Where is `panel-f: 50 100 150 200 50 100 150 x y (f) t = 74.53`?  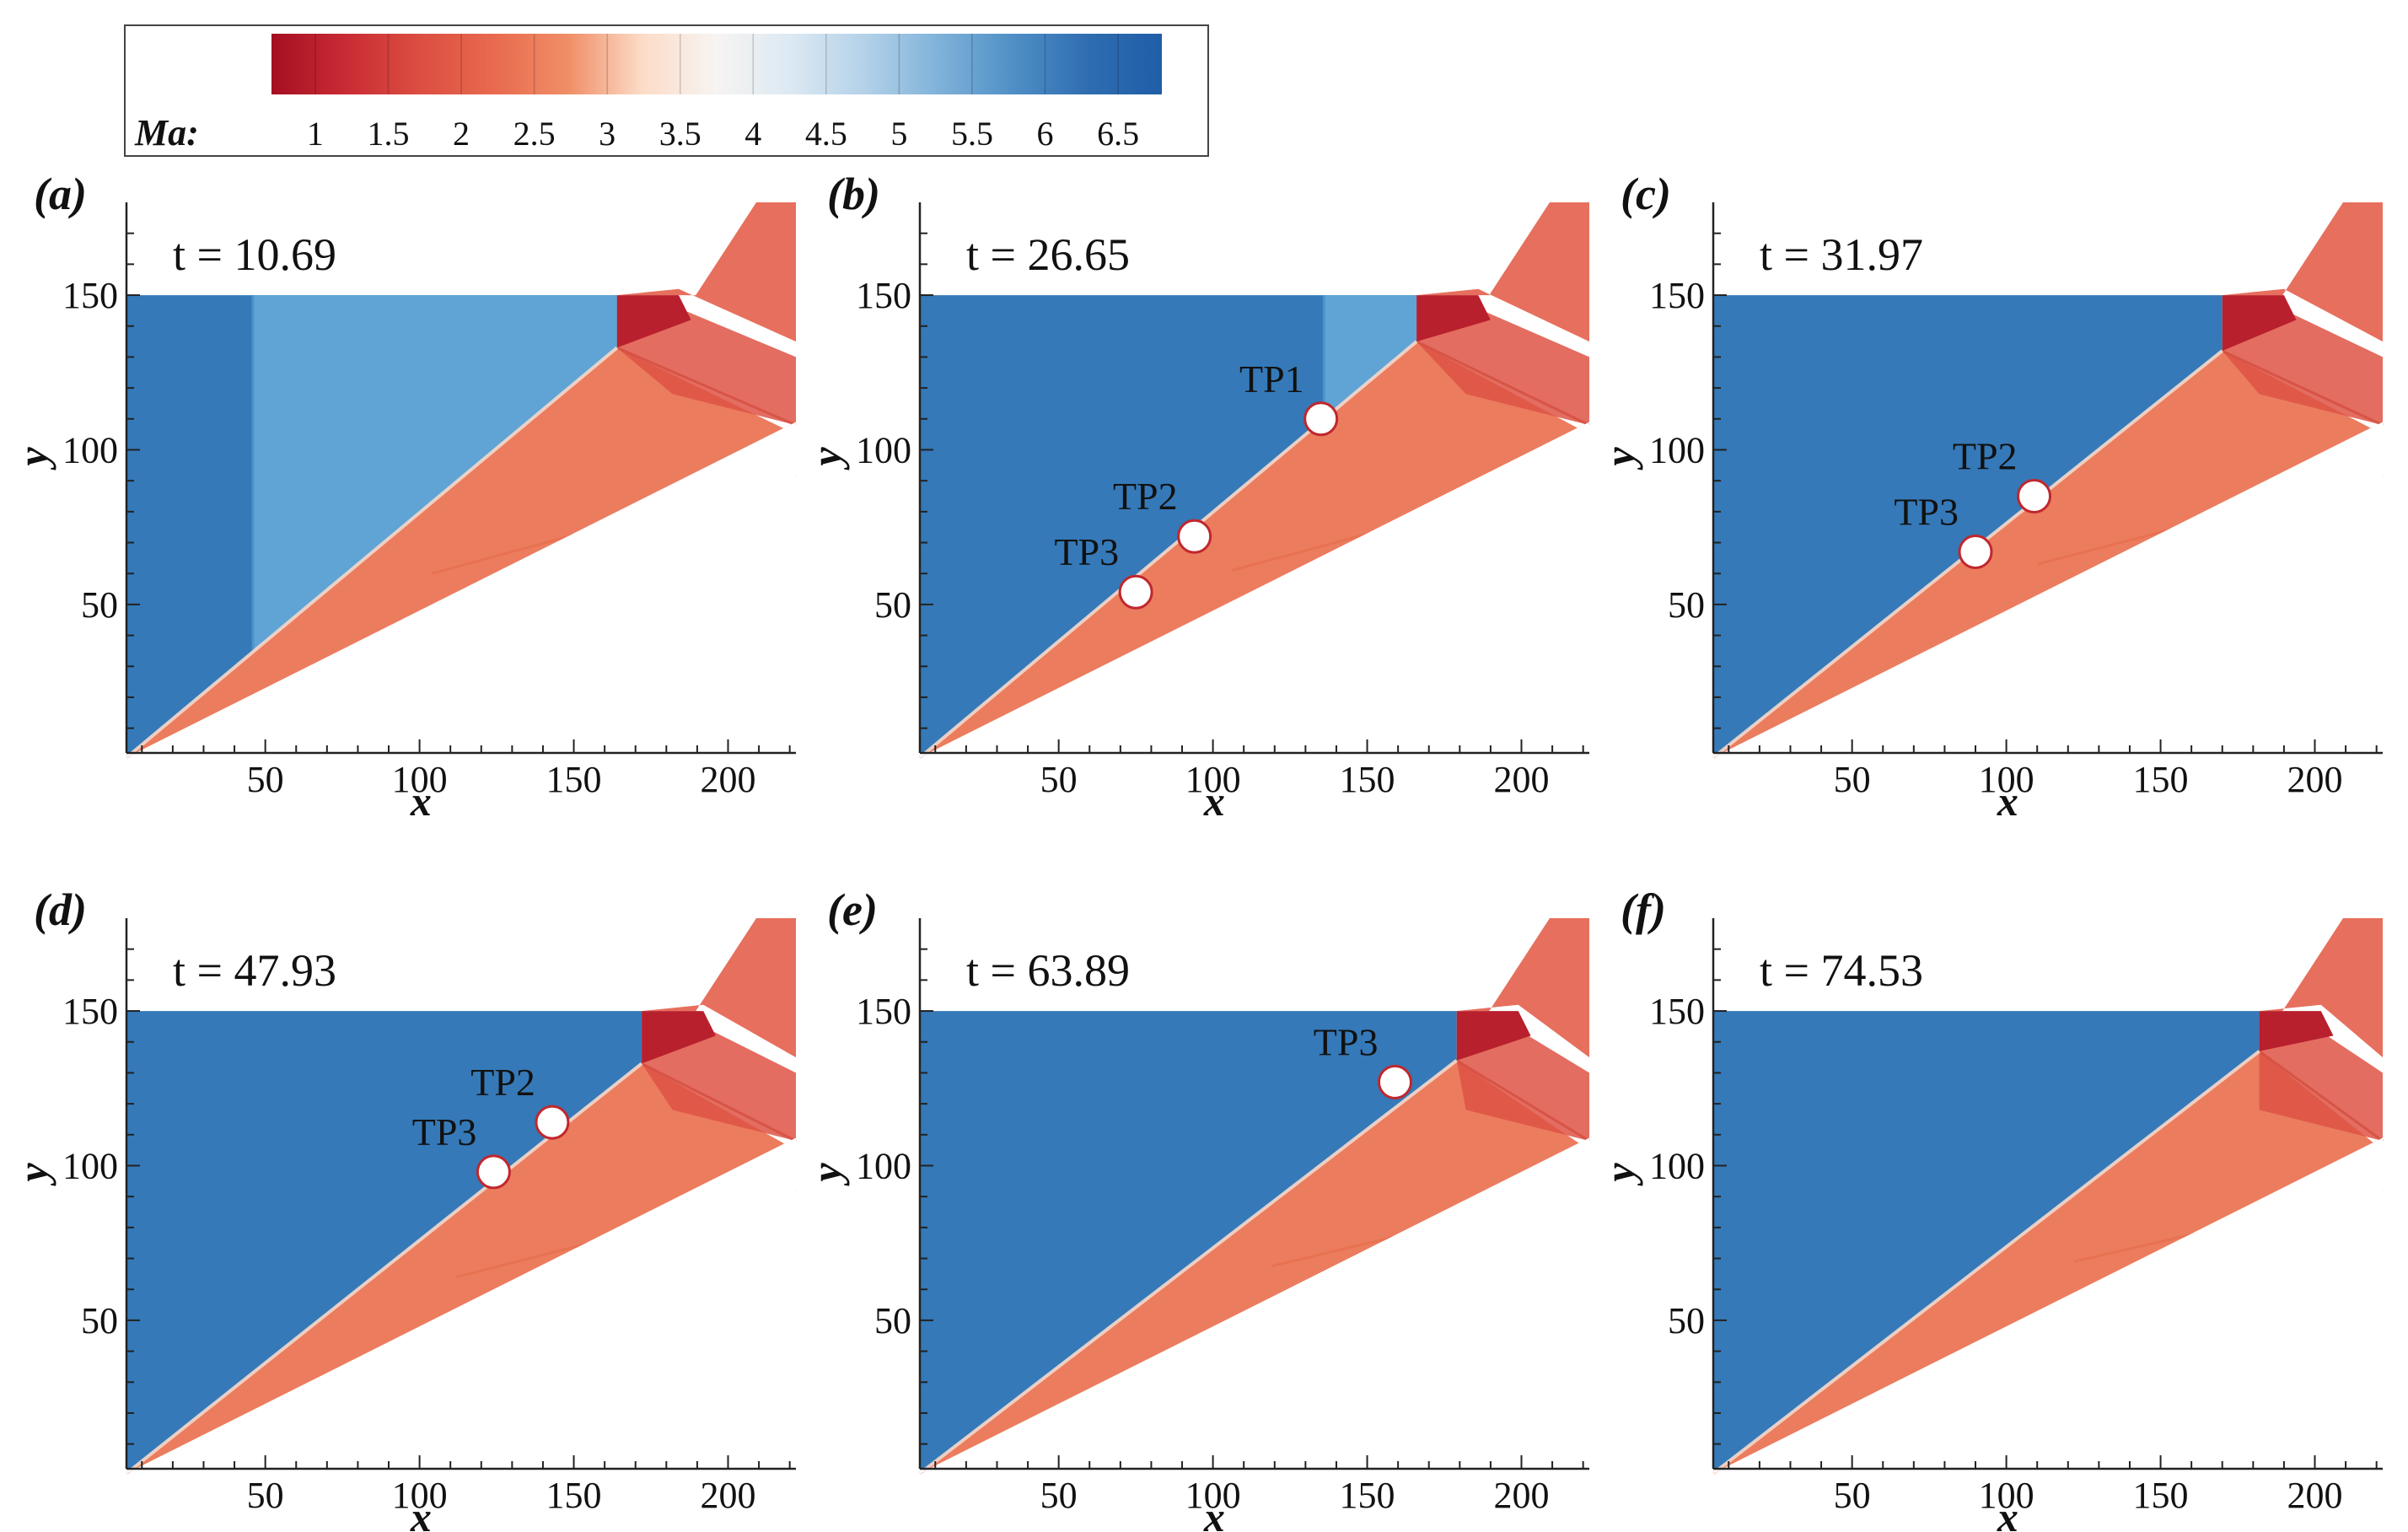
panel-f: 50 100 150 200 50 100 150 x y (f) t = 74.53 is located at coordinates (1990, 1208).